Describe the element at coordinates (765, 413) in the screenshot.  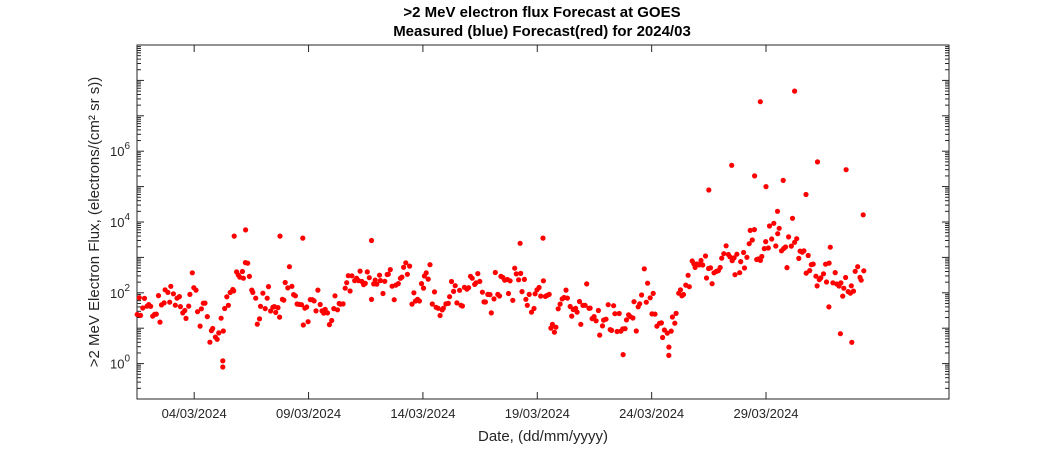
I see `x-tick-label: 29/03/2024` at that location.